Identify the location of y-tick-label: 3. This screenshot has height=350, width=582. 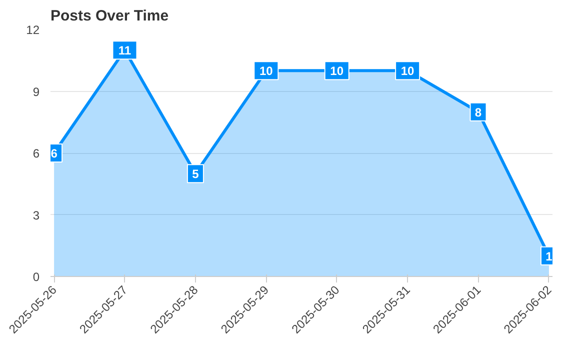
(36, 215).